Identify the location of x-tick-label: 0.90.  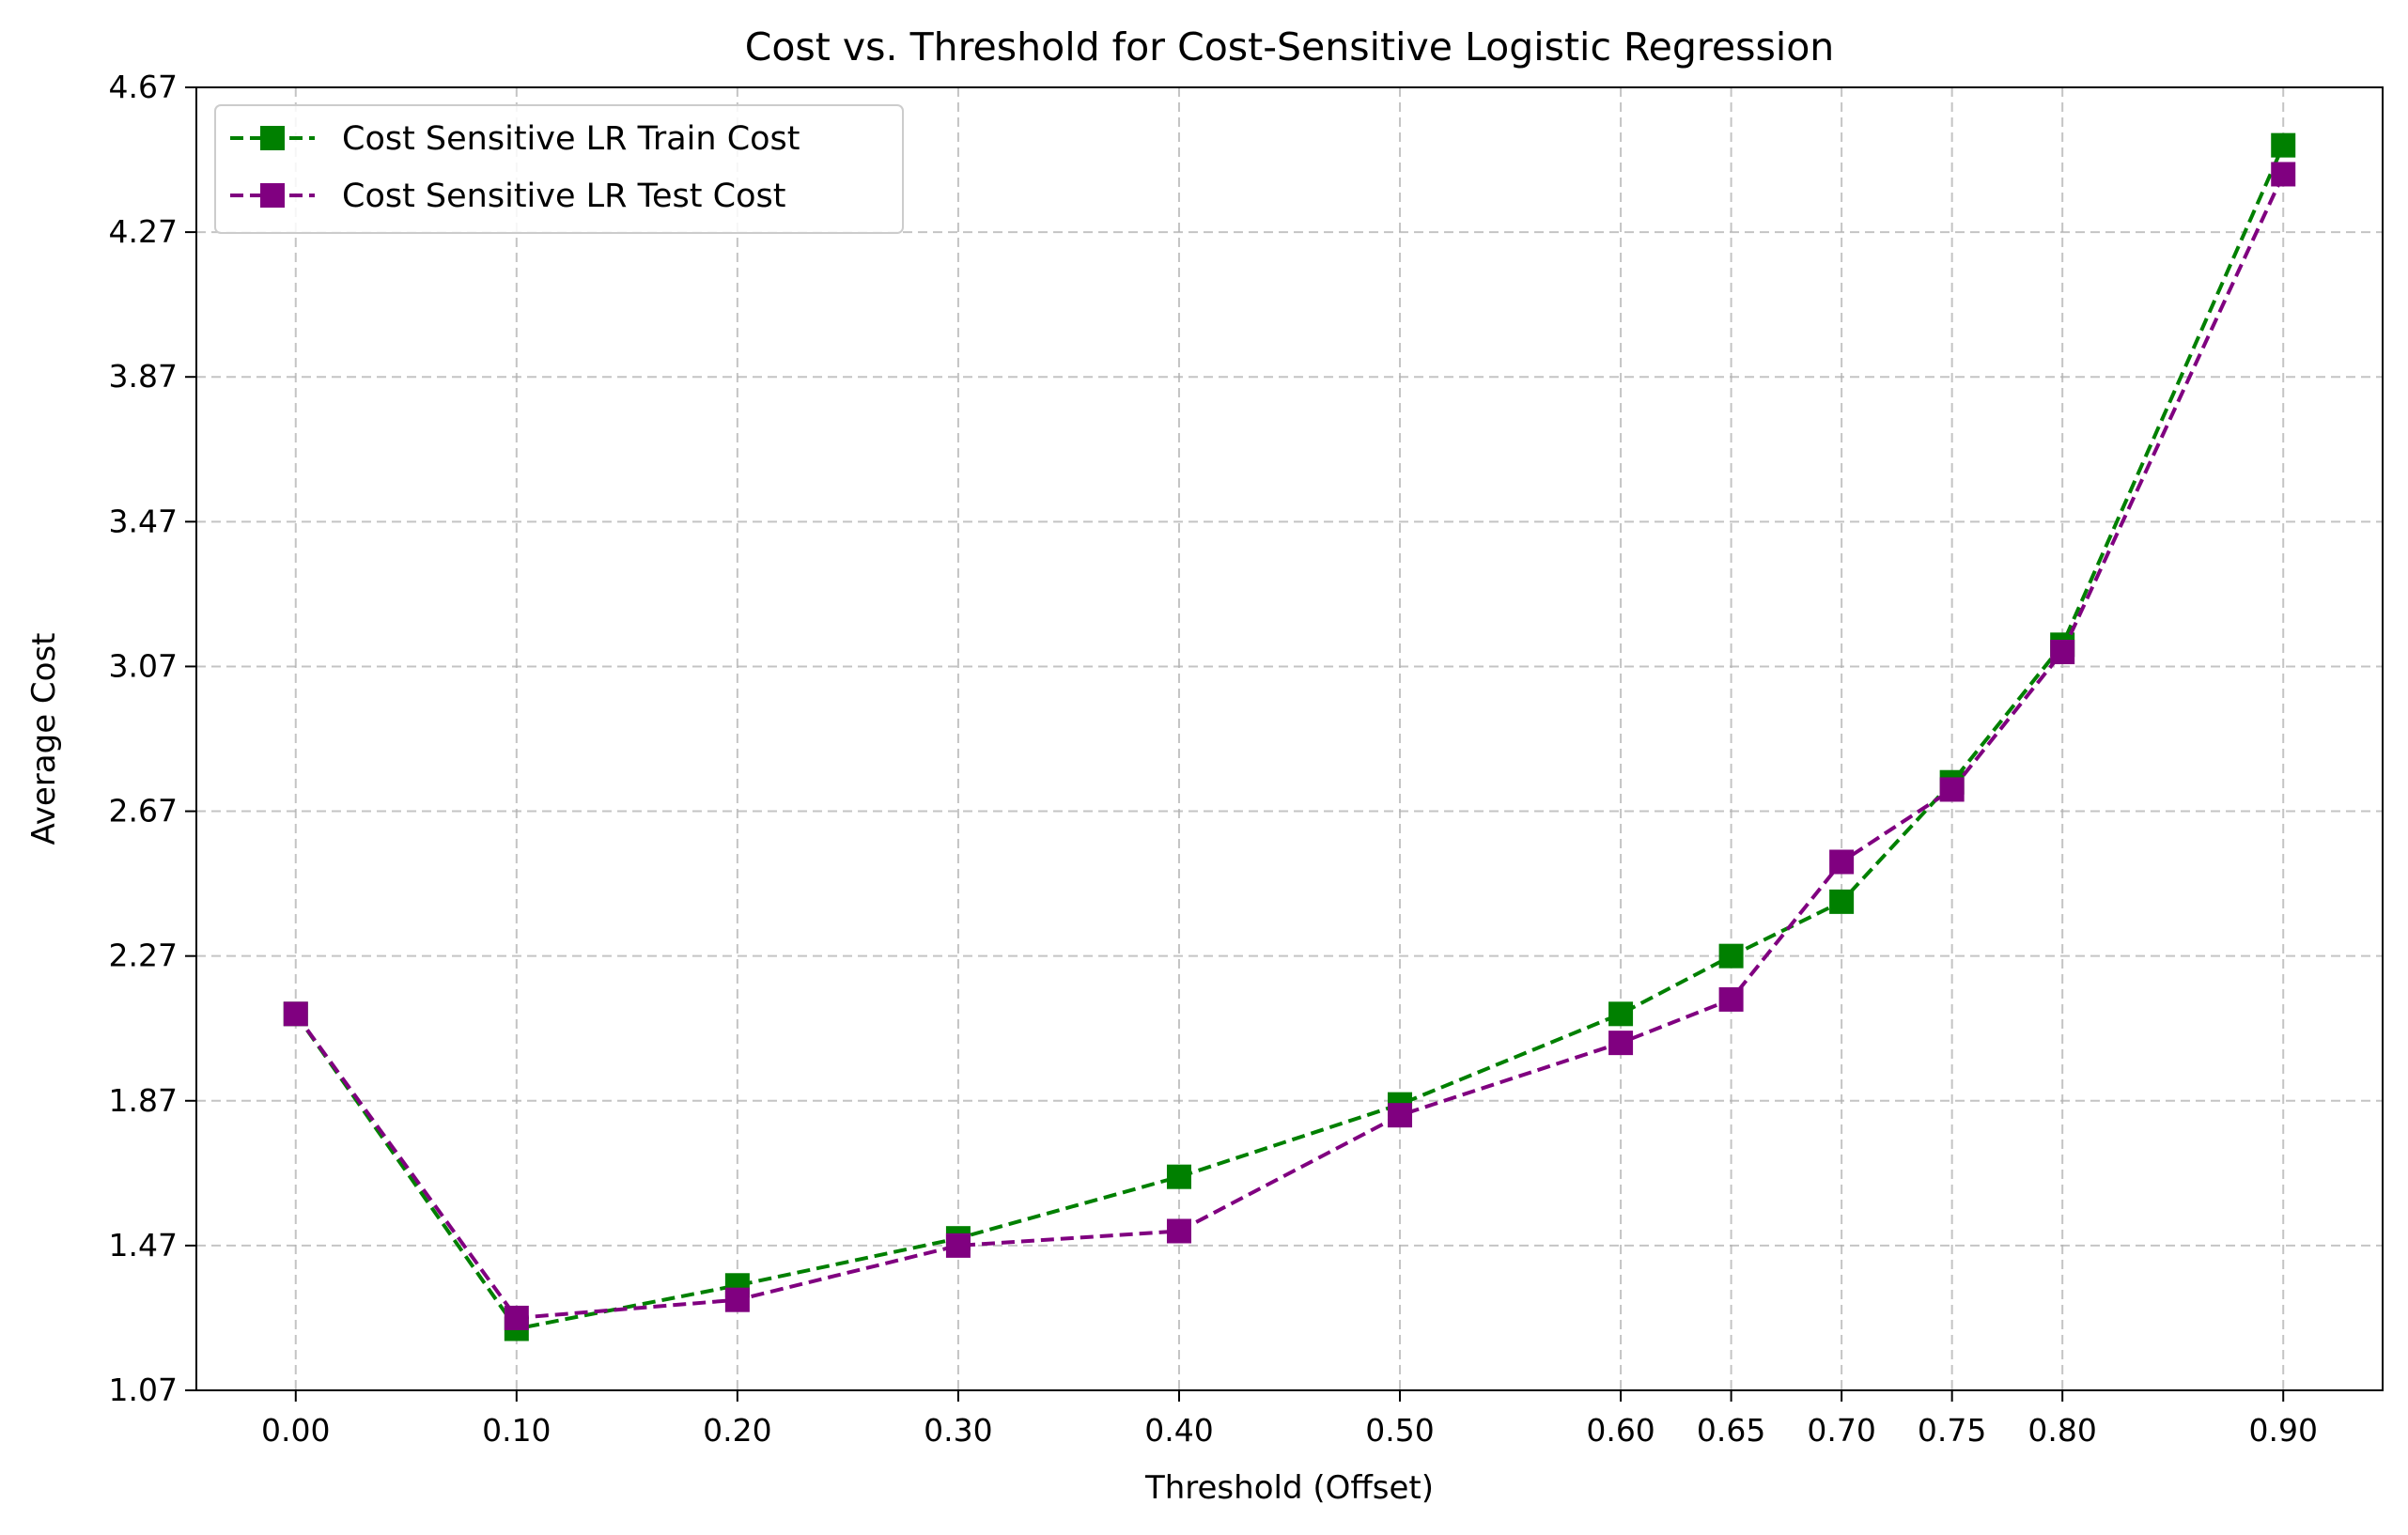
(2282, 1430).